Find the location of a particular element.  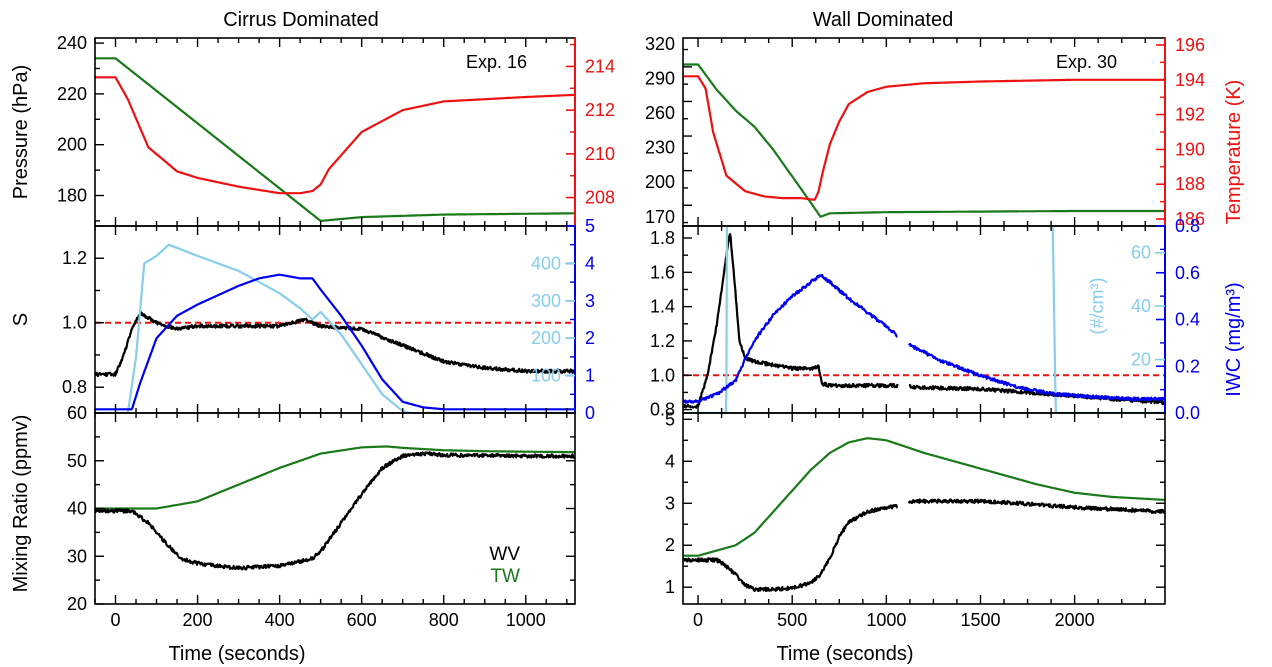

right-figure-title: Wall Dominated is located at coordinates (883, 20).